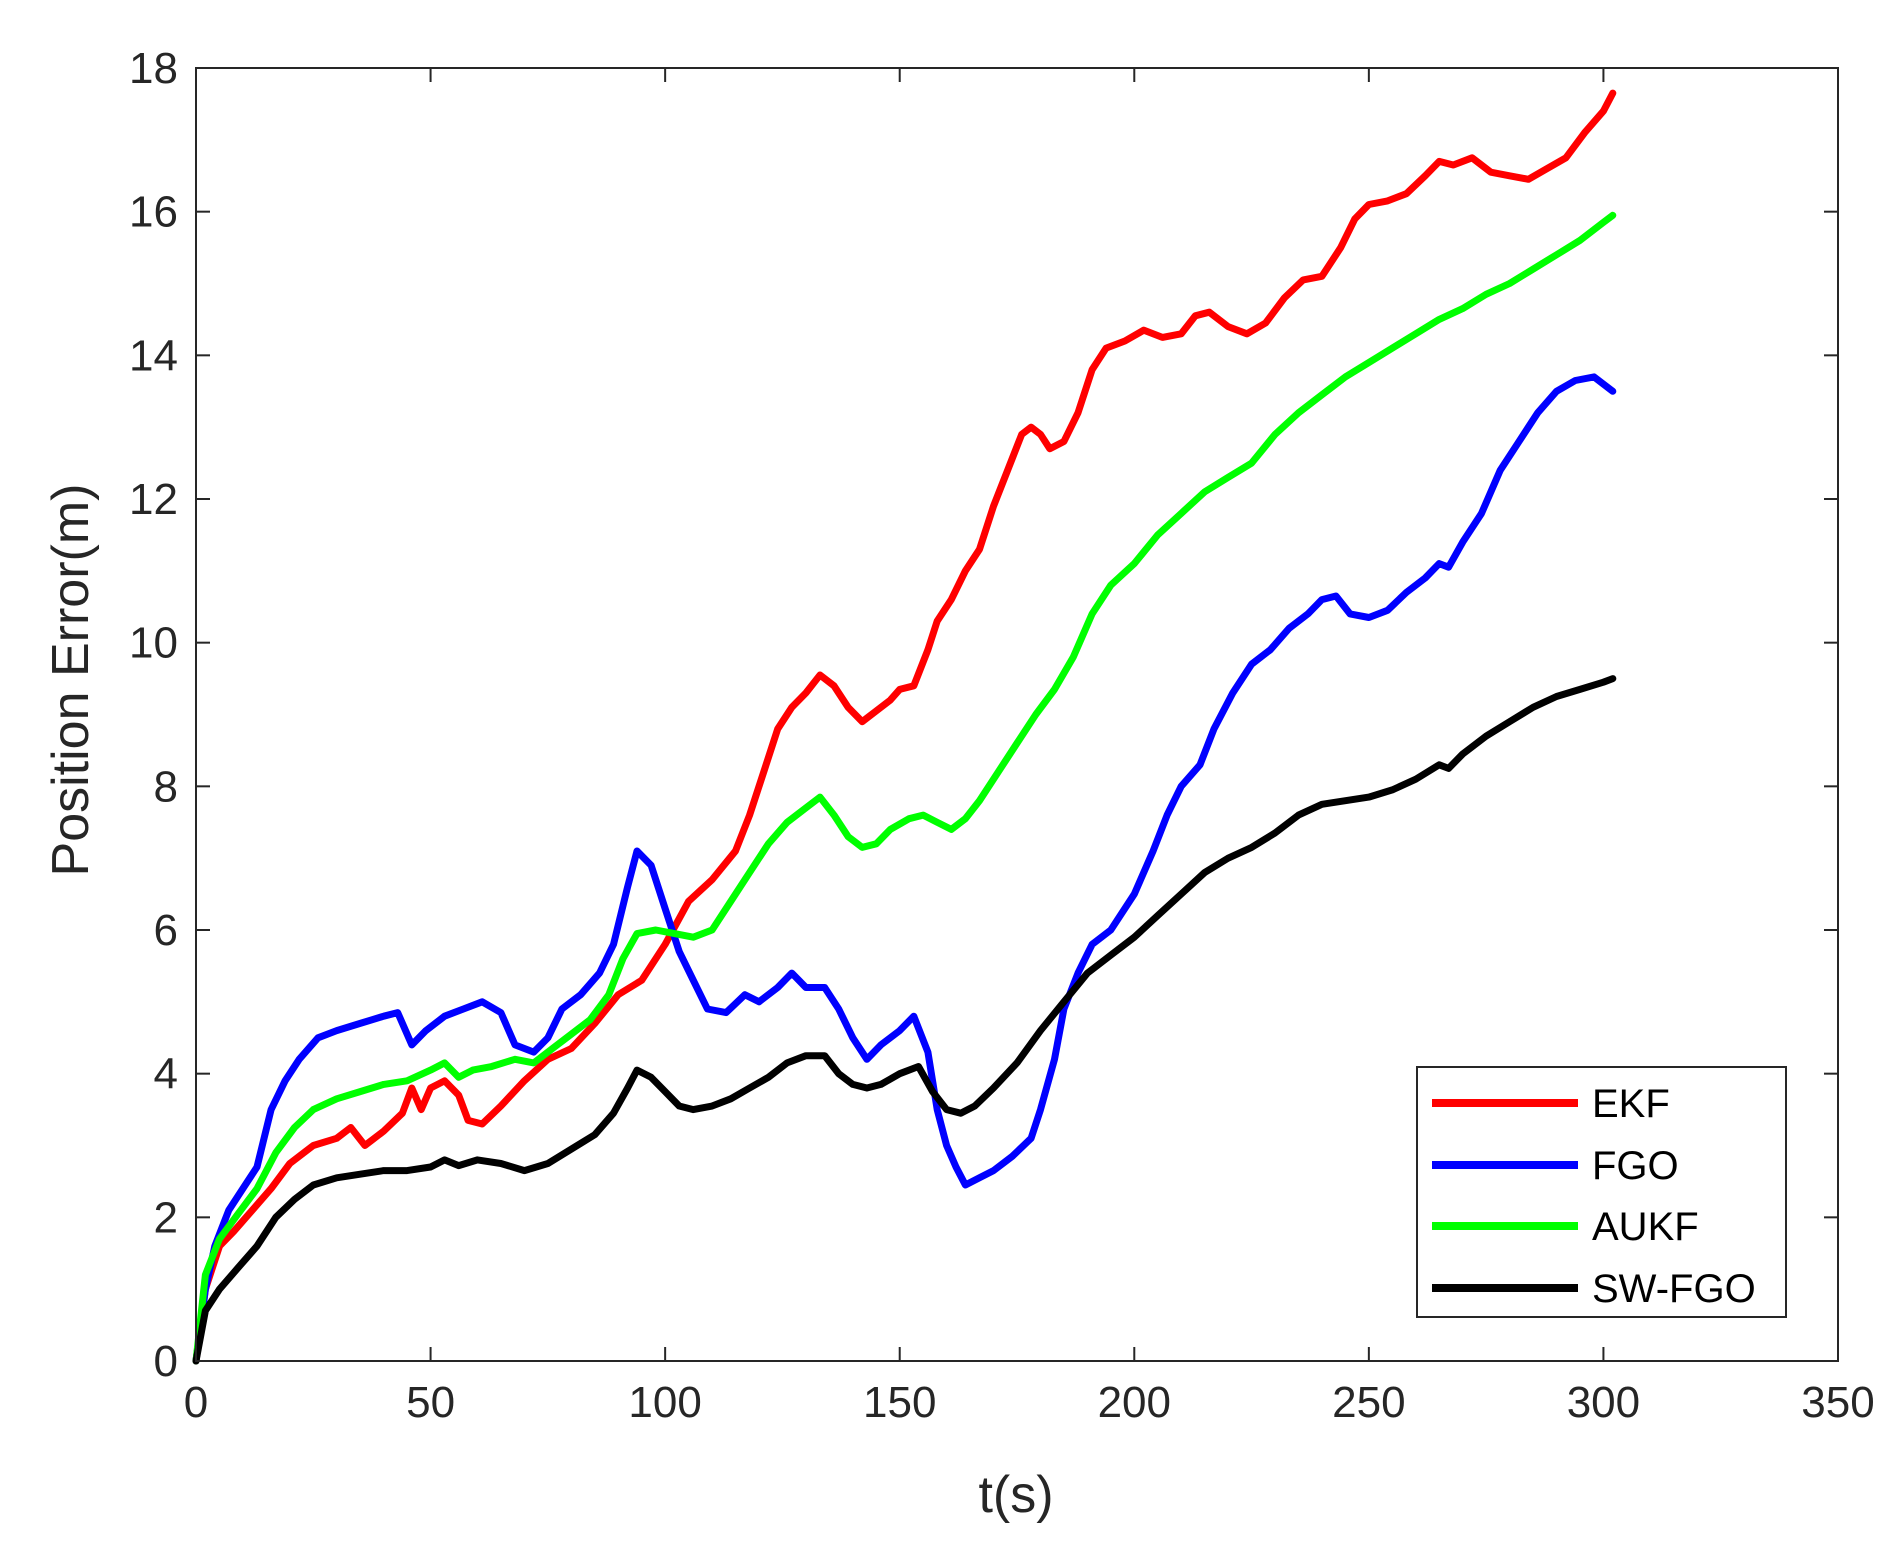 This screenshot has width=1888, height=1550. Describe the element at coordinates (1635, 1166) in the screenshot. I see `legend-label-fgo: FGO` at that location.